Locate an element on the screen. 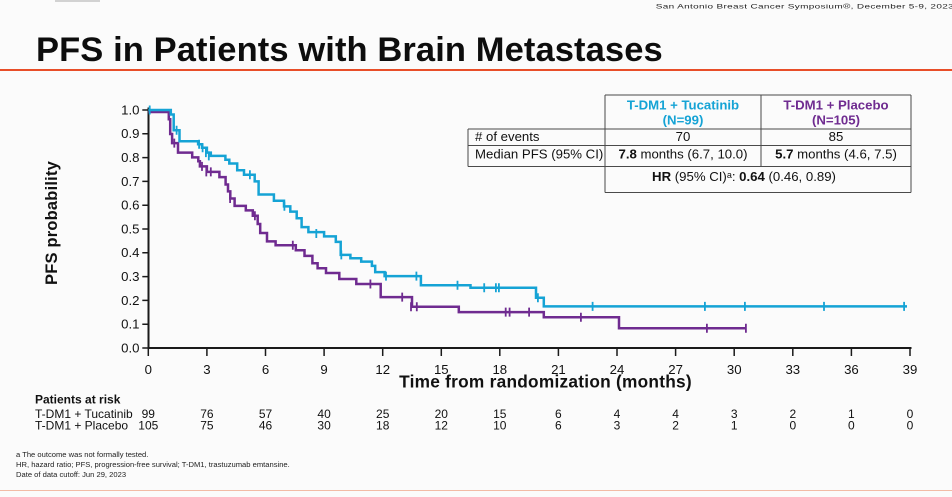  svg-text: Patients at risk is located at coordinates (78, 400).